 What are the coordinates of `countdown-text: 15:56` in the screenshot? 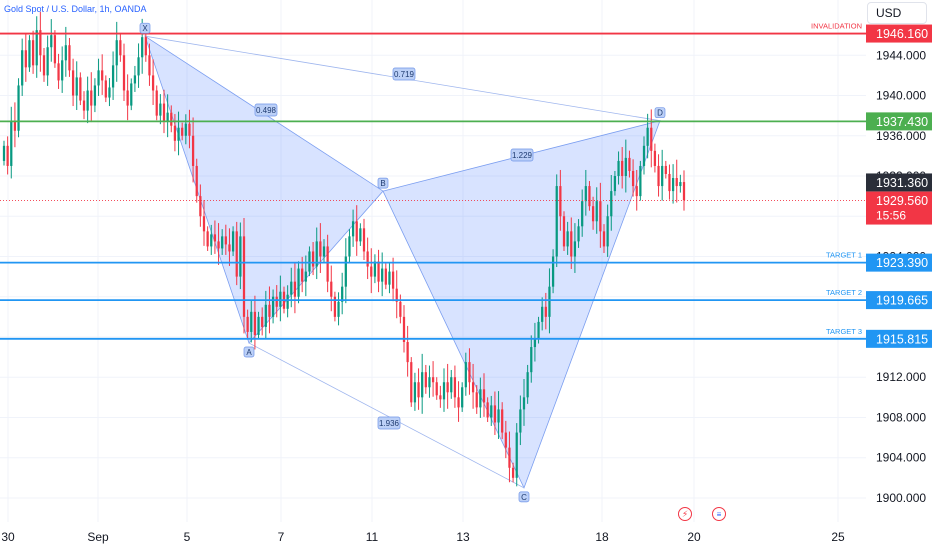 It's located at (891, 216).